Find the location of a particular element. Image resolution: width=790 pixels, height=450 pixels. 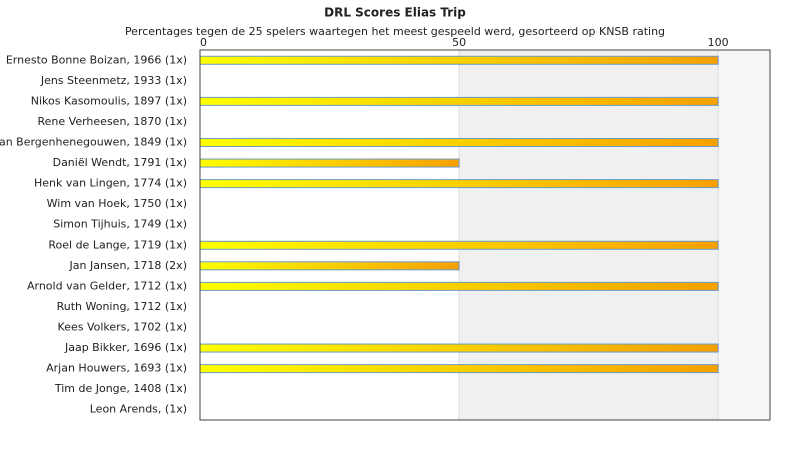

y-tick-label: Simon Tijhuis, 1749 (1x) is located at coordinates (120, 224).